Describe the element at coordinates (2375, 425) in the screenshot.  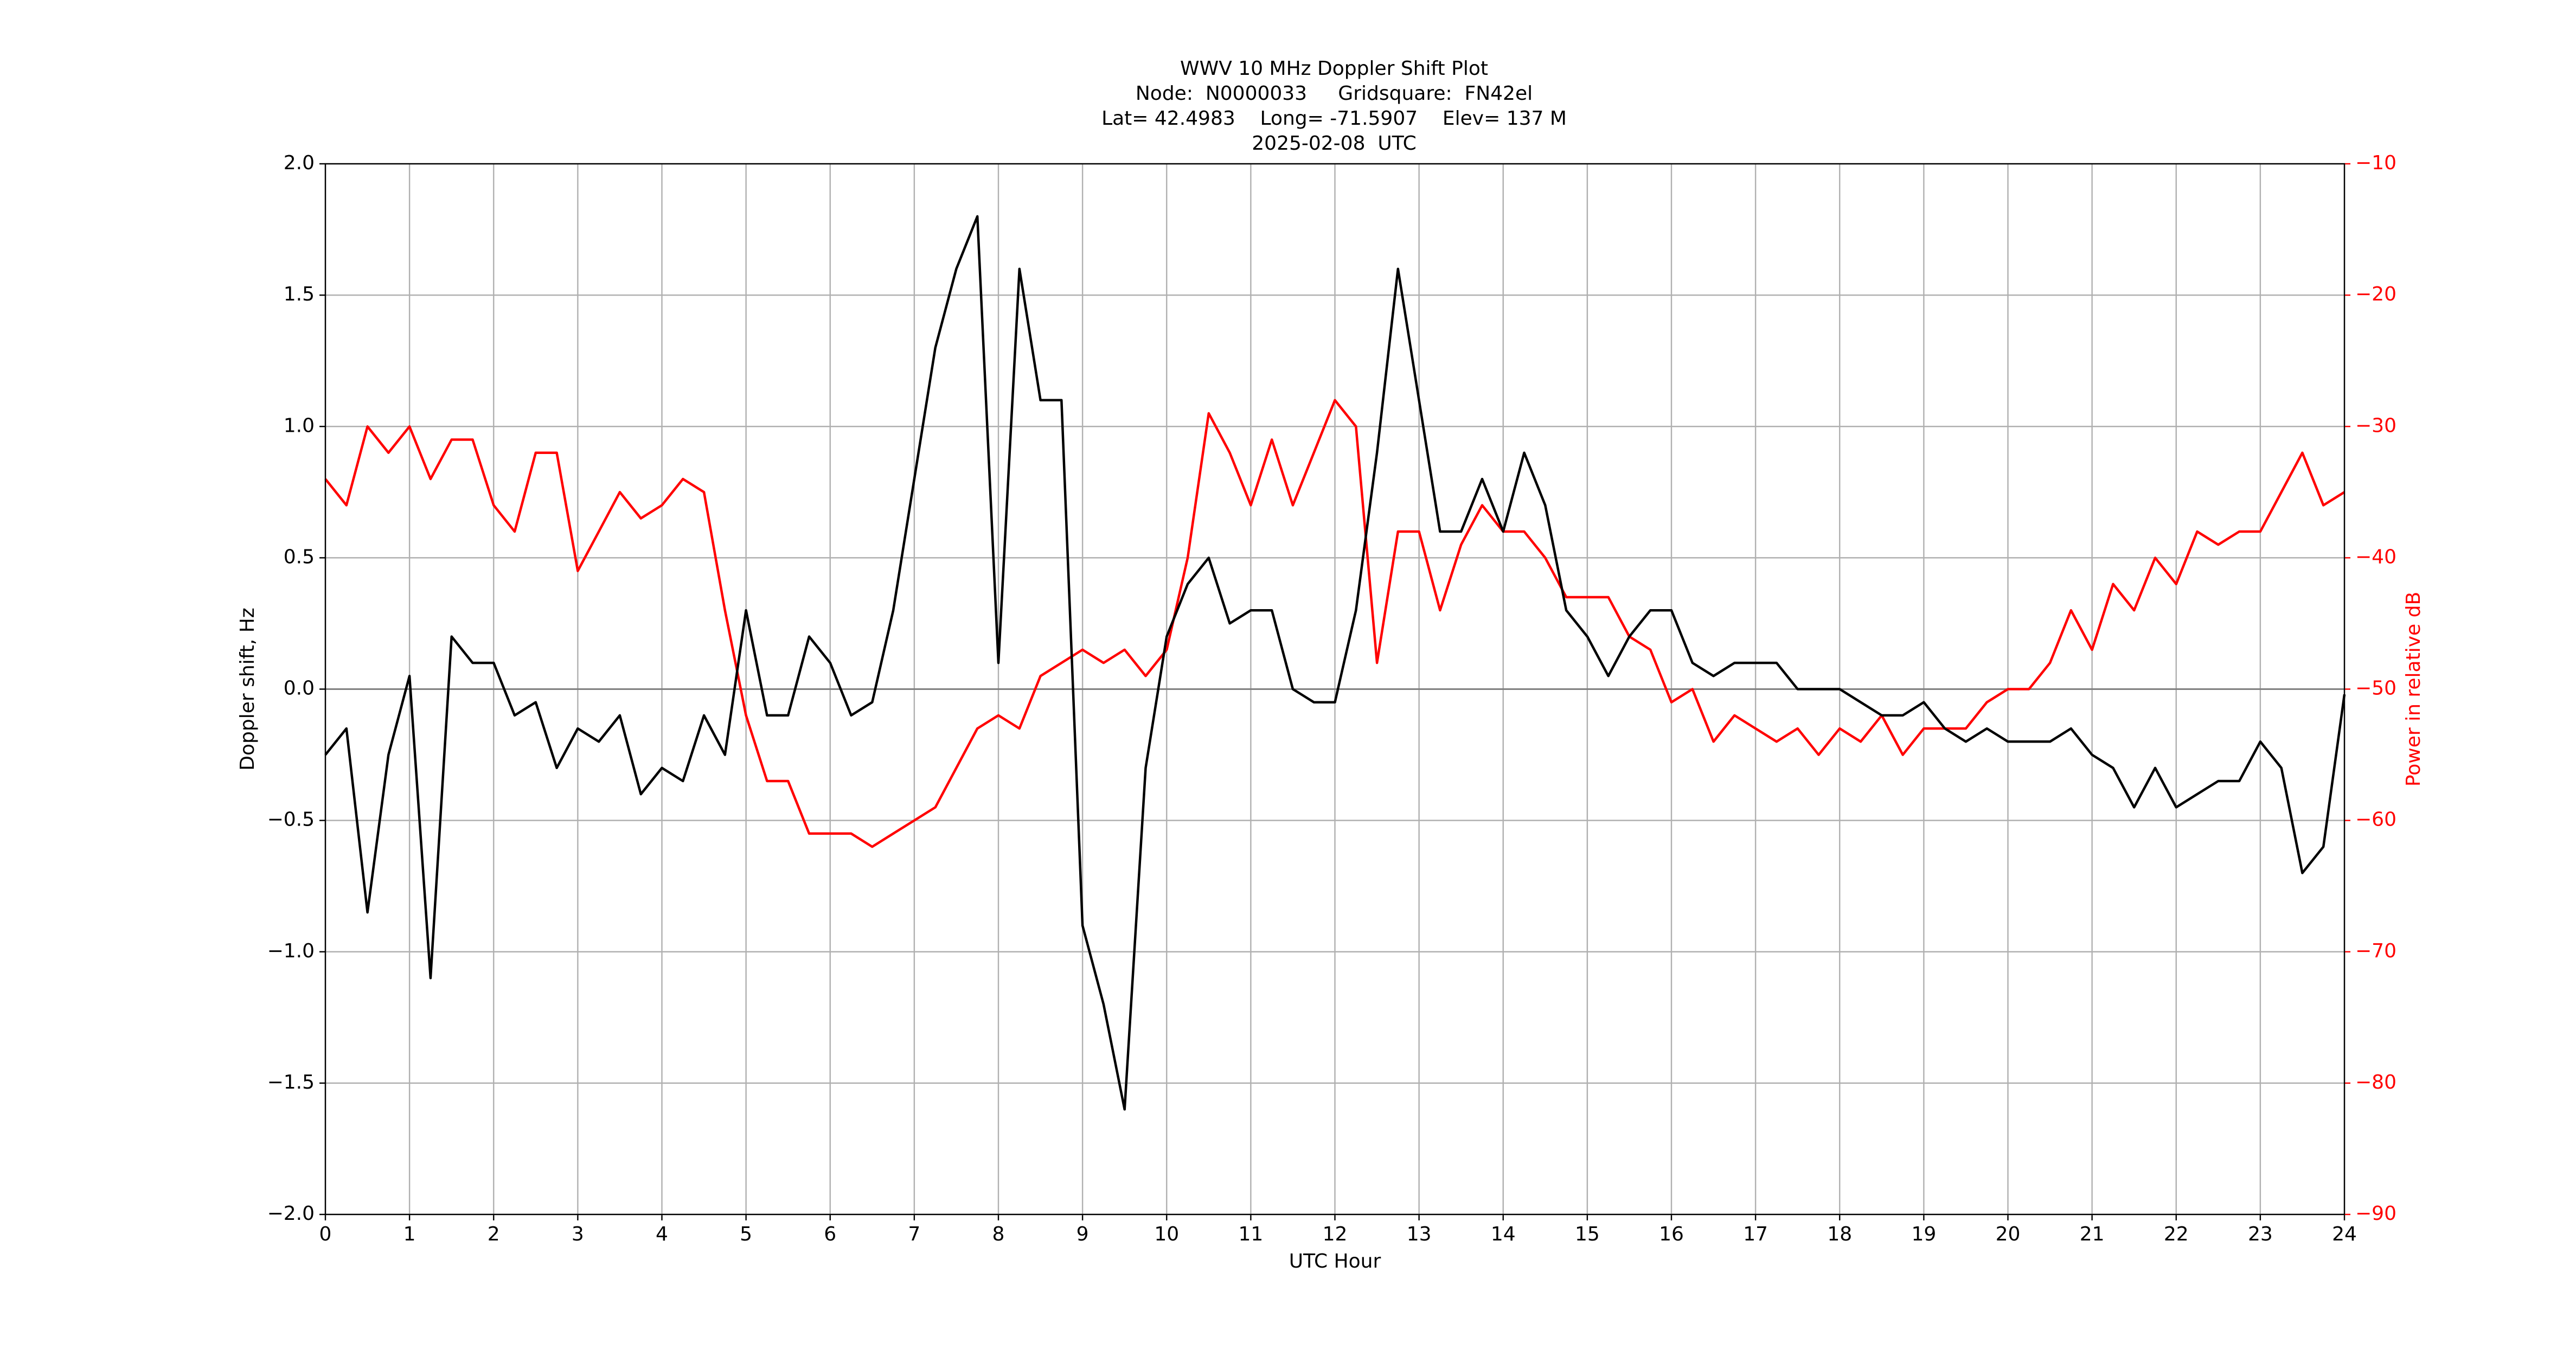
I see `y2-tick-label: −30` at that location.